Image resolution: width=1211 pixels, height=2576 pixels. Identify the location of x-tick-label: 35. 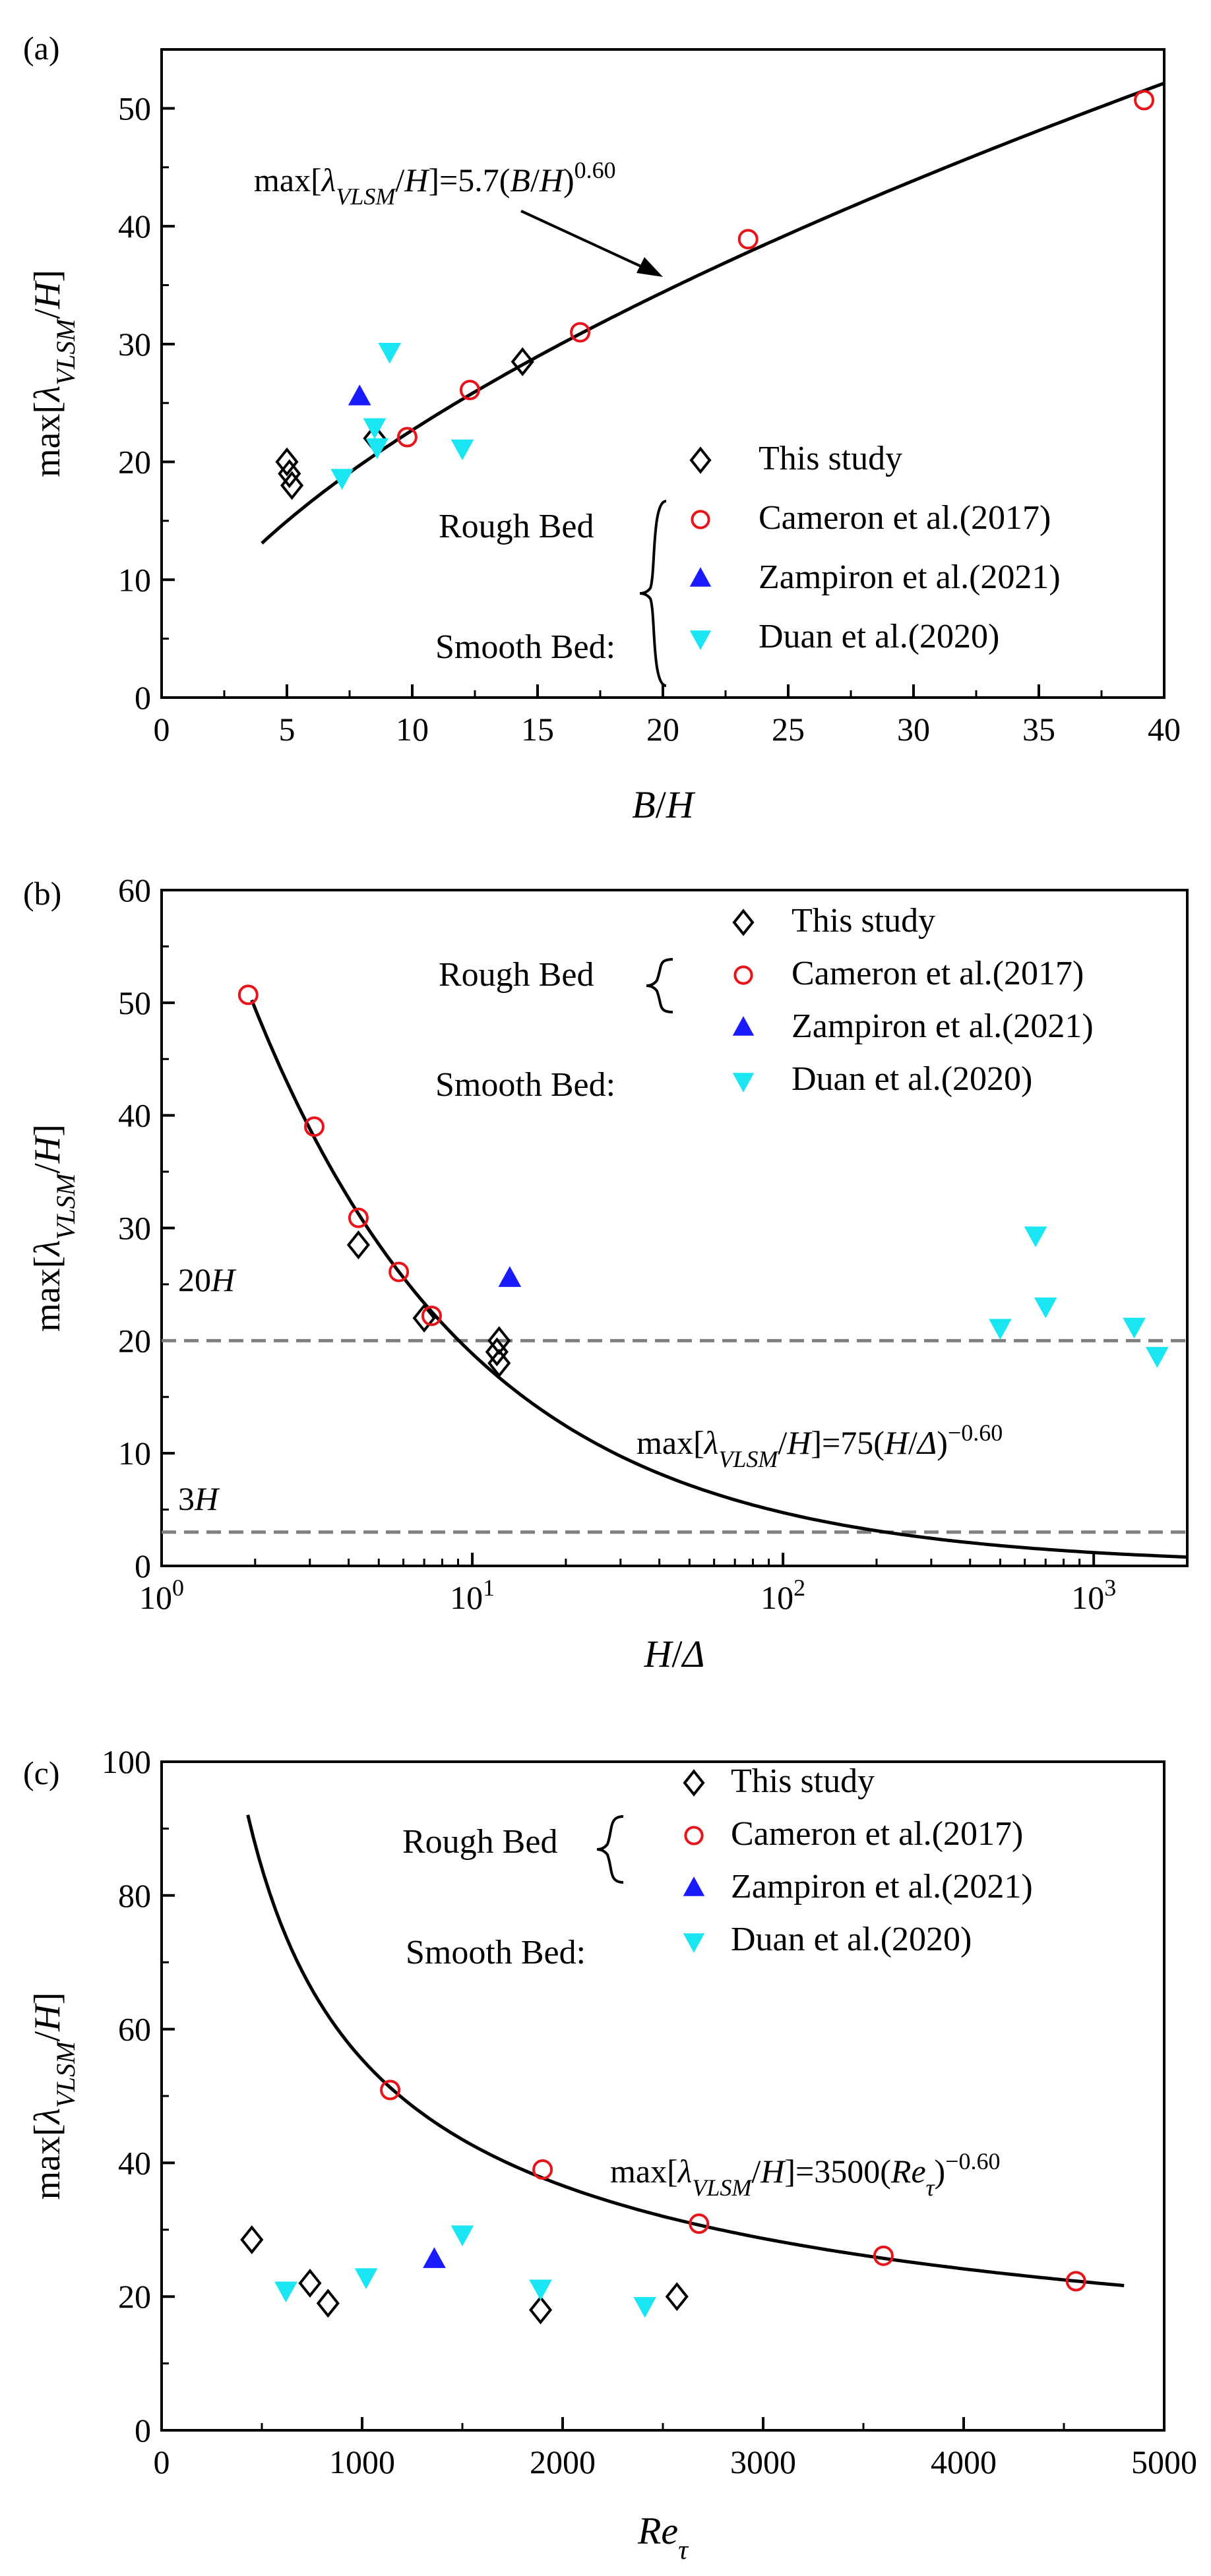
(1038, 729).